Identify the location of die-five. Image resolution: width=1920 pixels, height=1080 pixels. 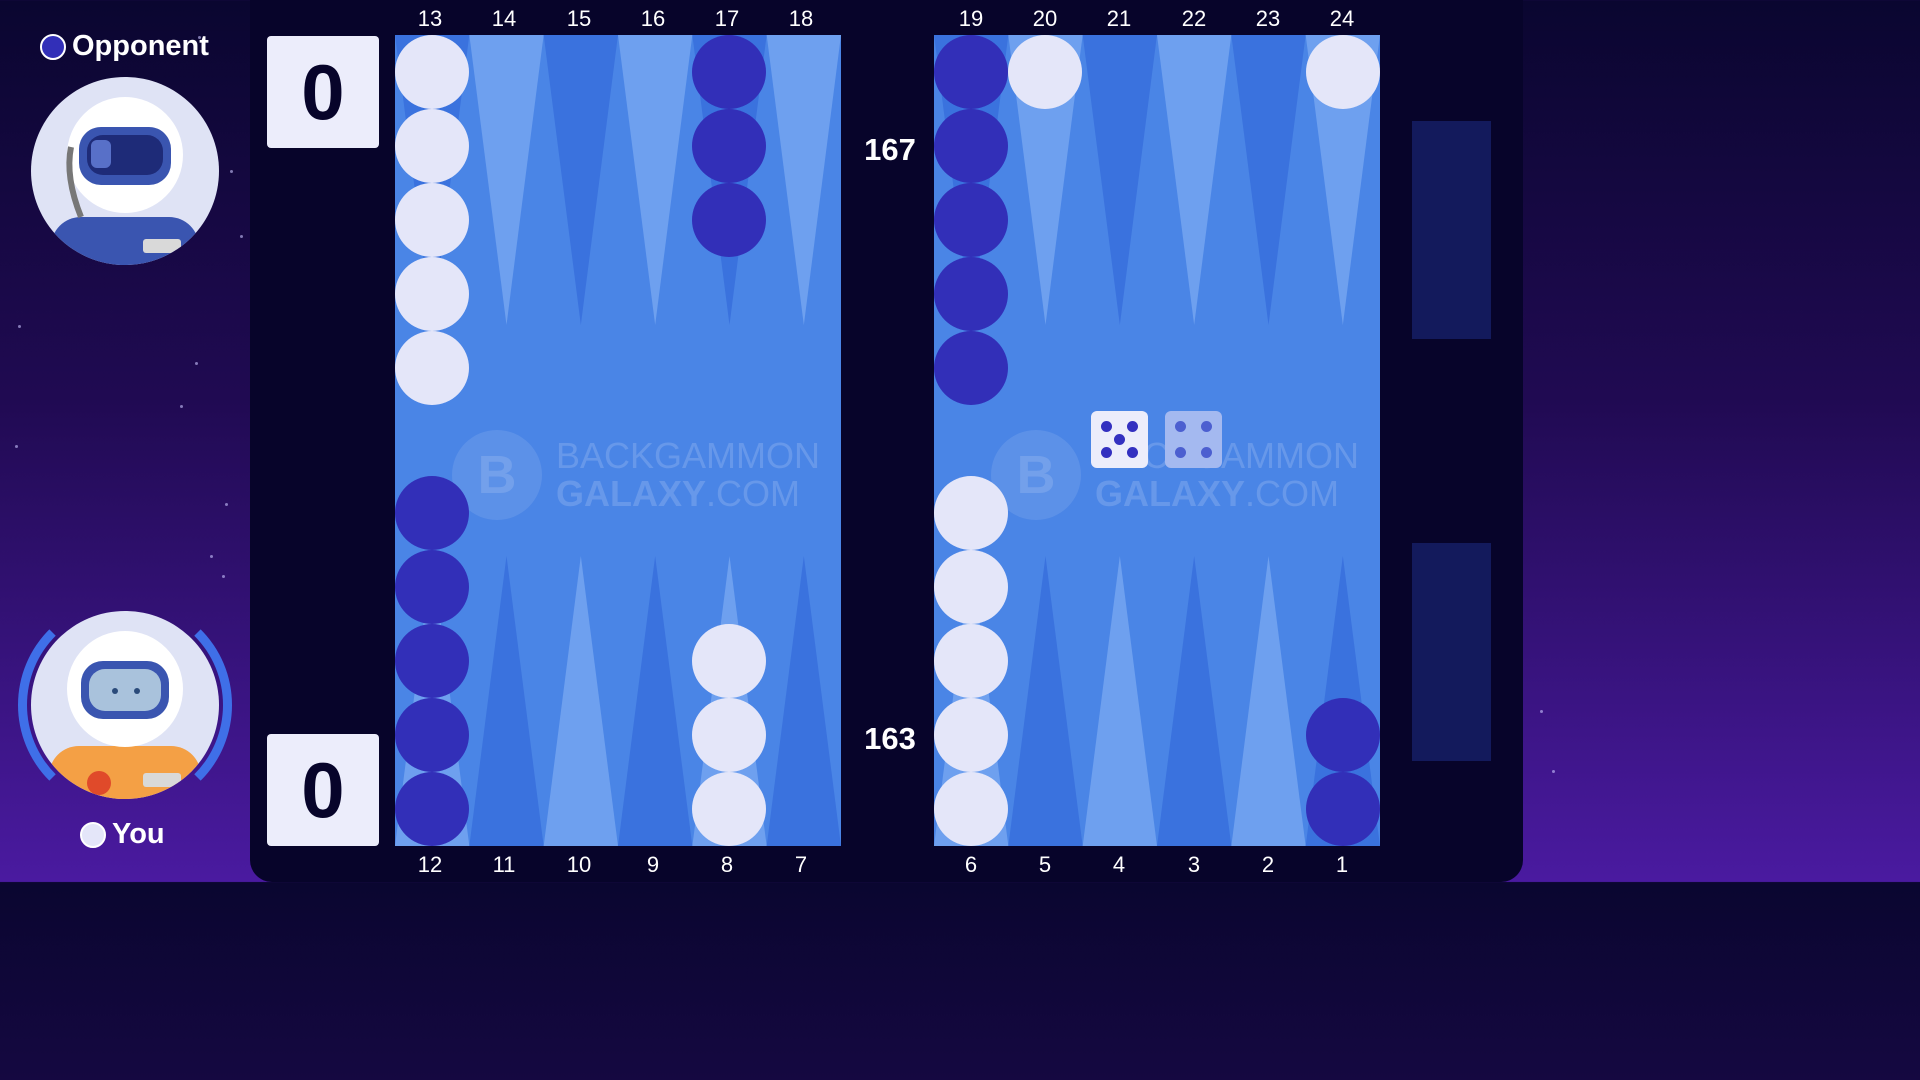
(1119, 439).